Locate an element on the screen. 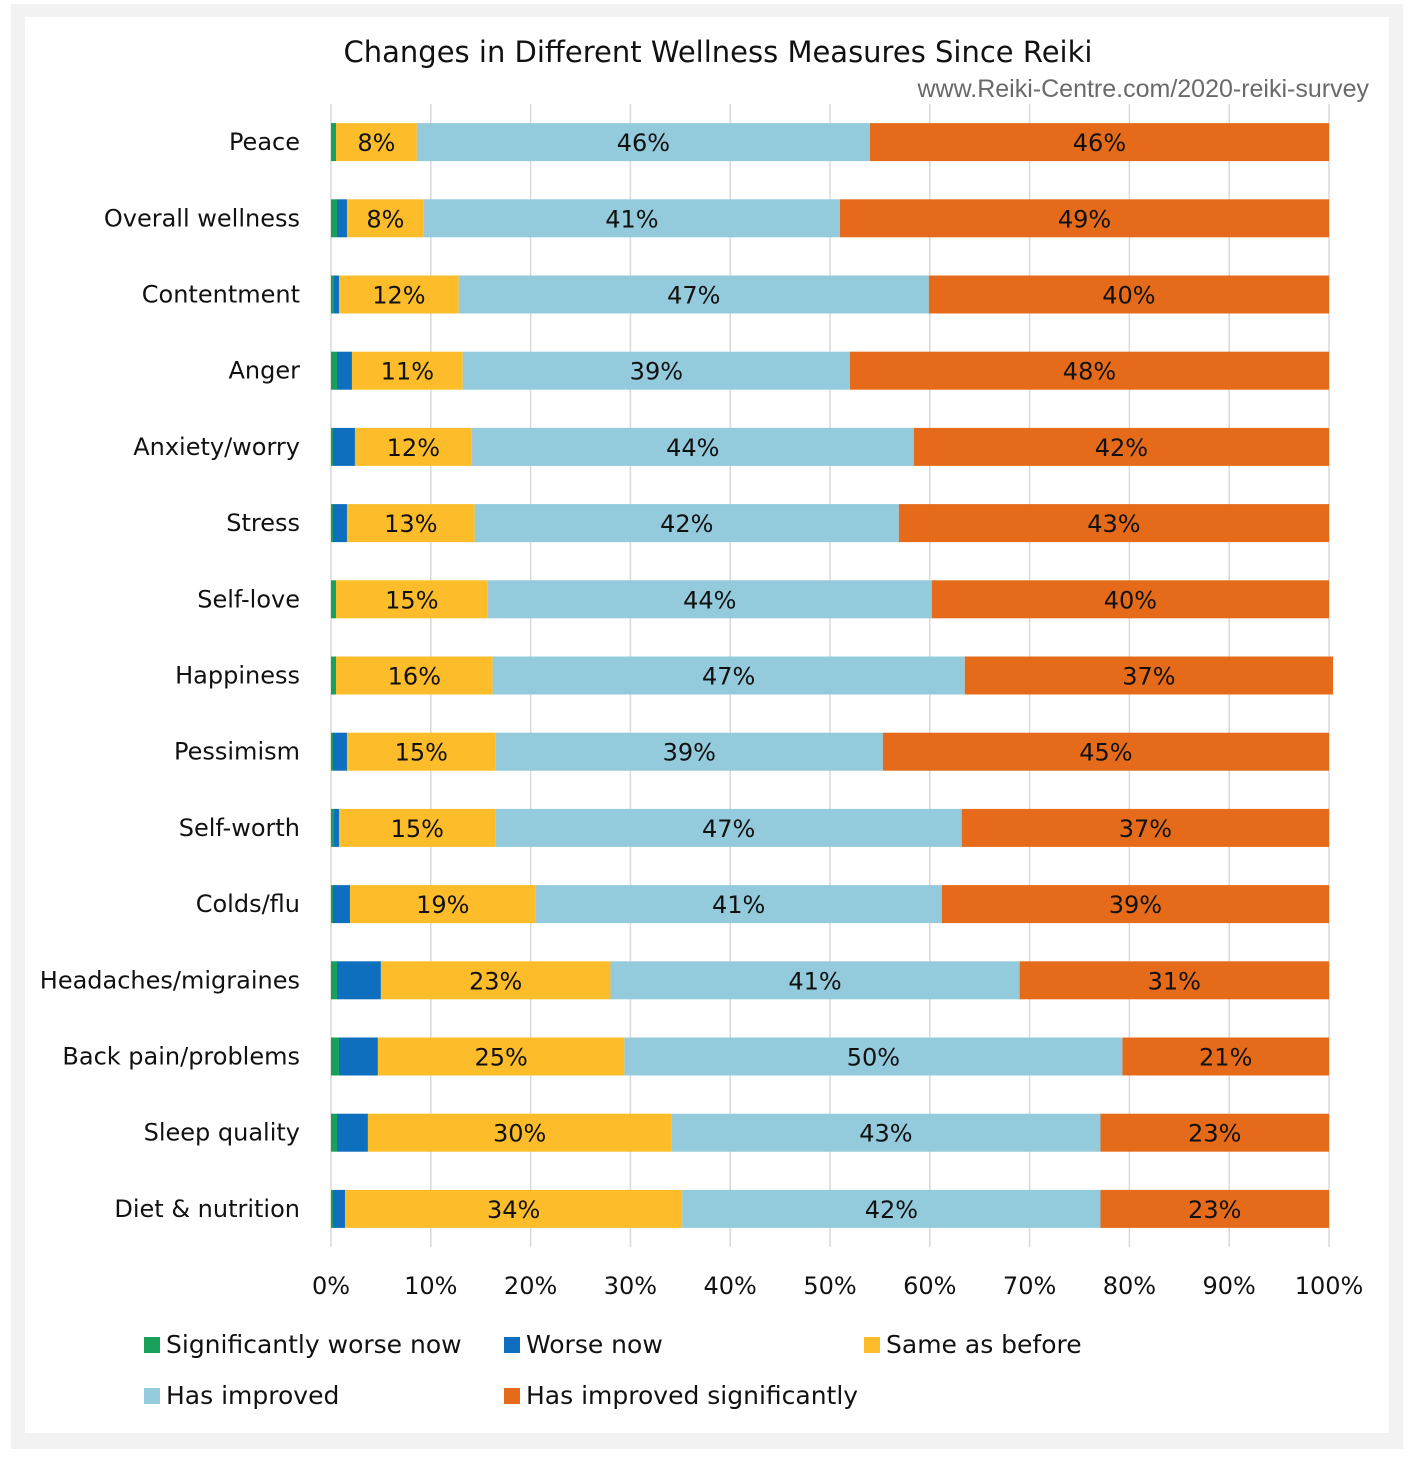  category-label: Anxiety/worry is located at coordinates (216, 447).